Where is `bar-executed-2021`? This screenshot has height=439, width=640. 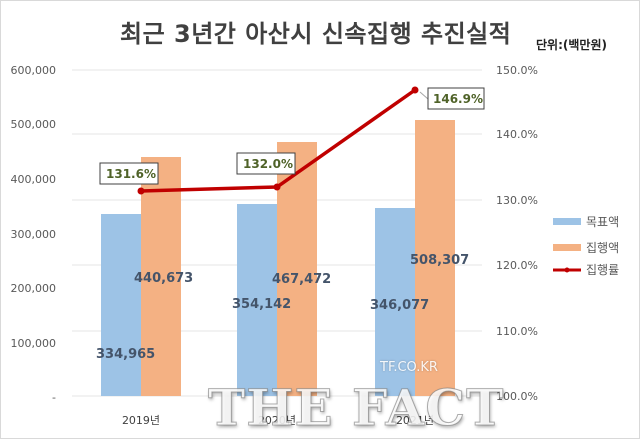
bar-executed-2021 is located at coordinates (435, 258).